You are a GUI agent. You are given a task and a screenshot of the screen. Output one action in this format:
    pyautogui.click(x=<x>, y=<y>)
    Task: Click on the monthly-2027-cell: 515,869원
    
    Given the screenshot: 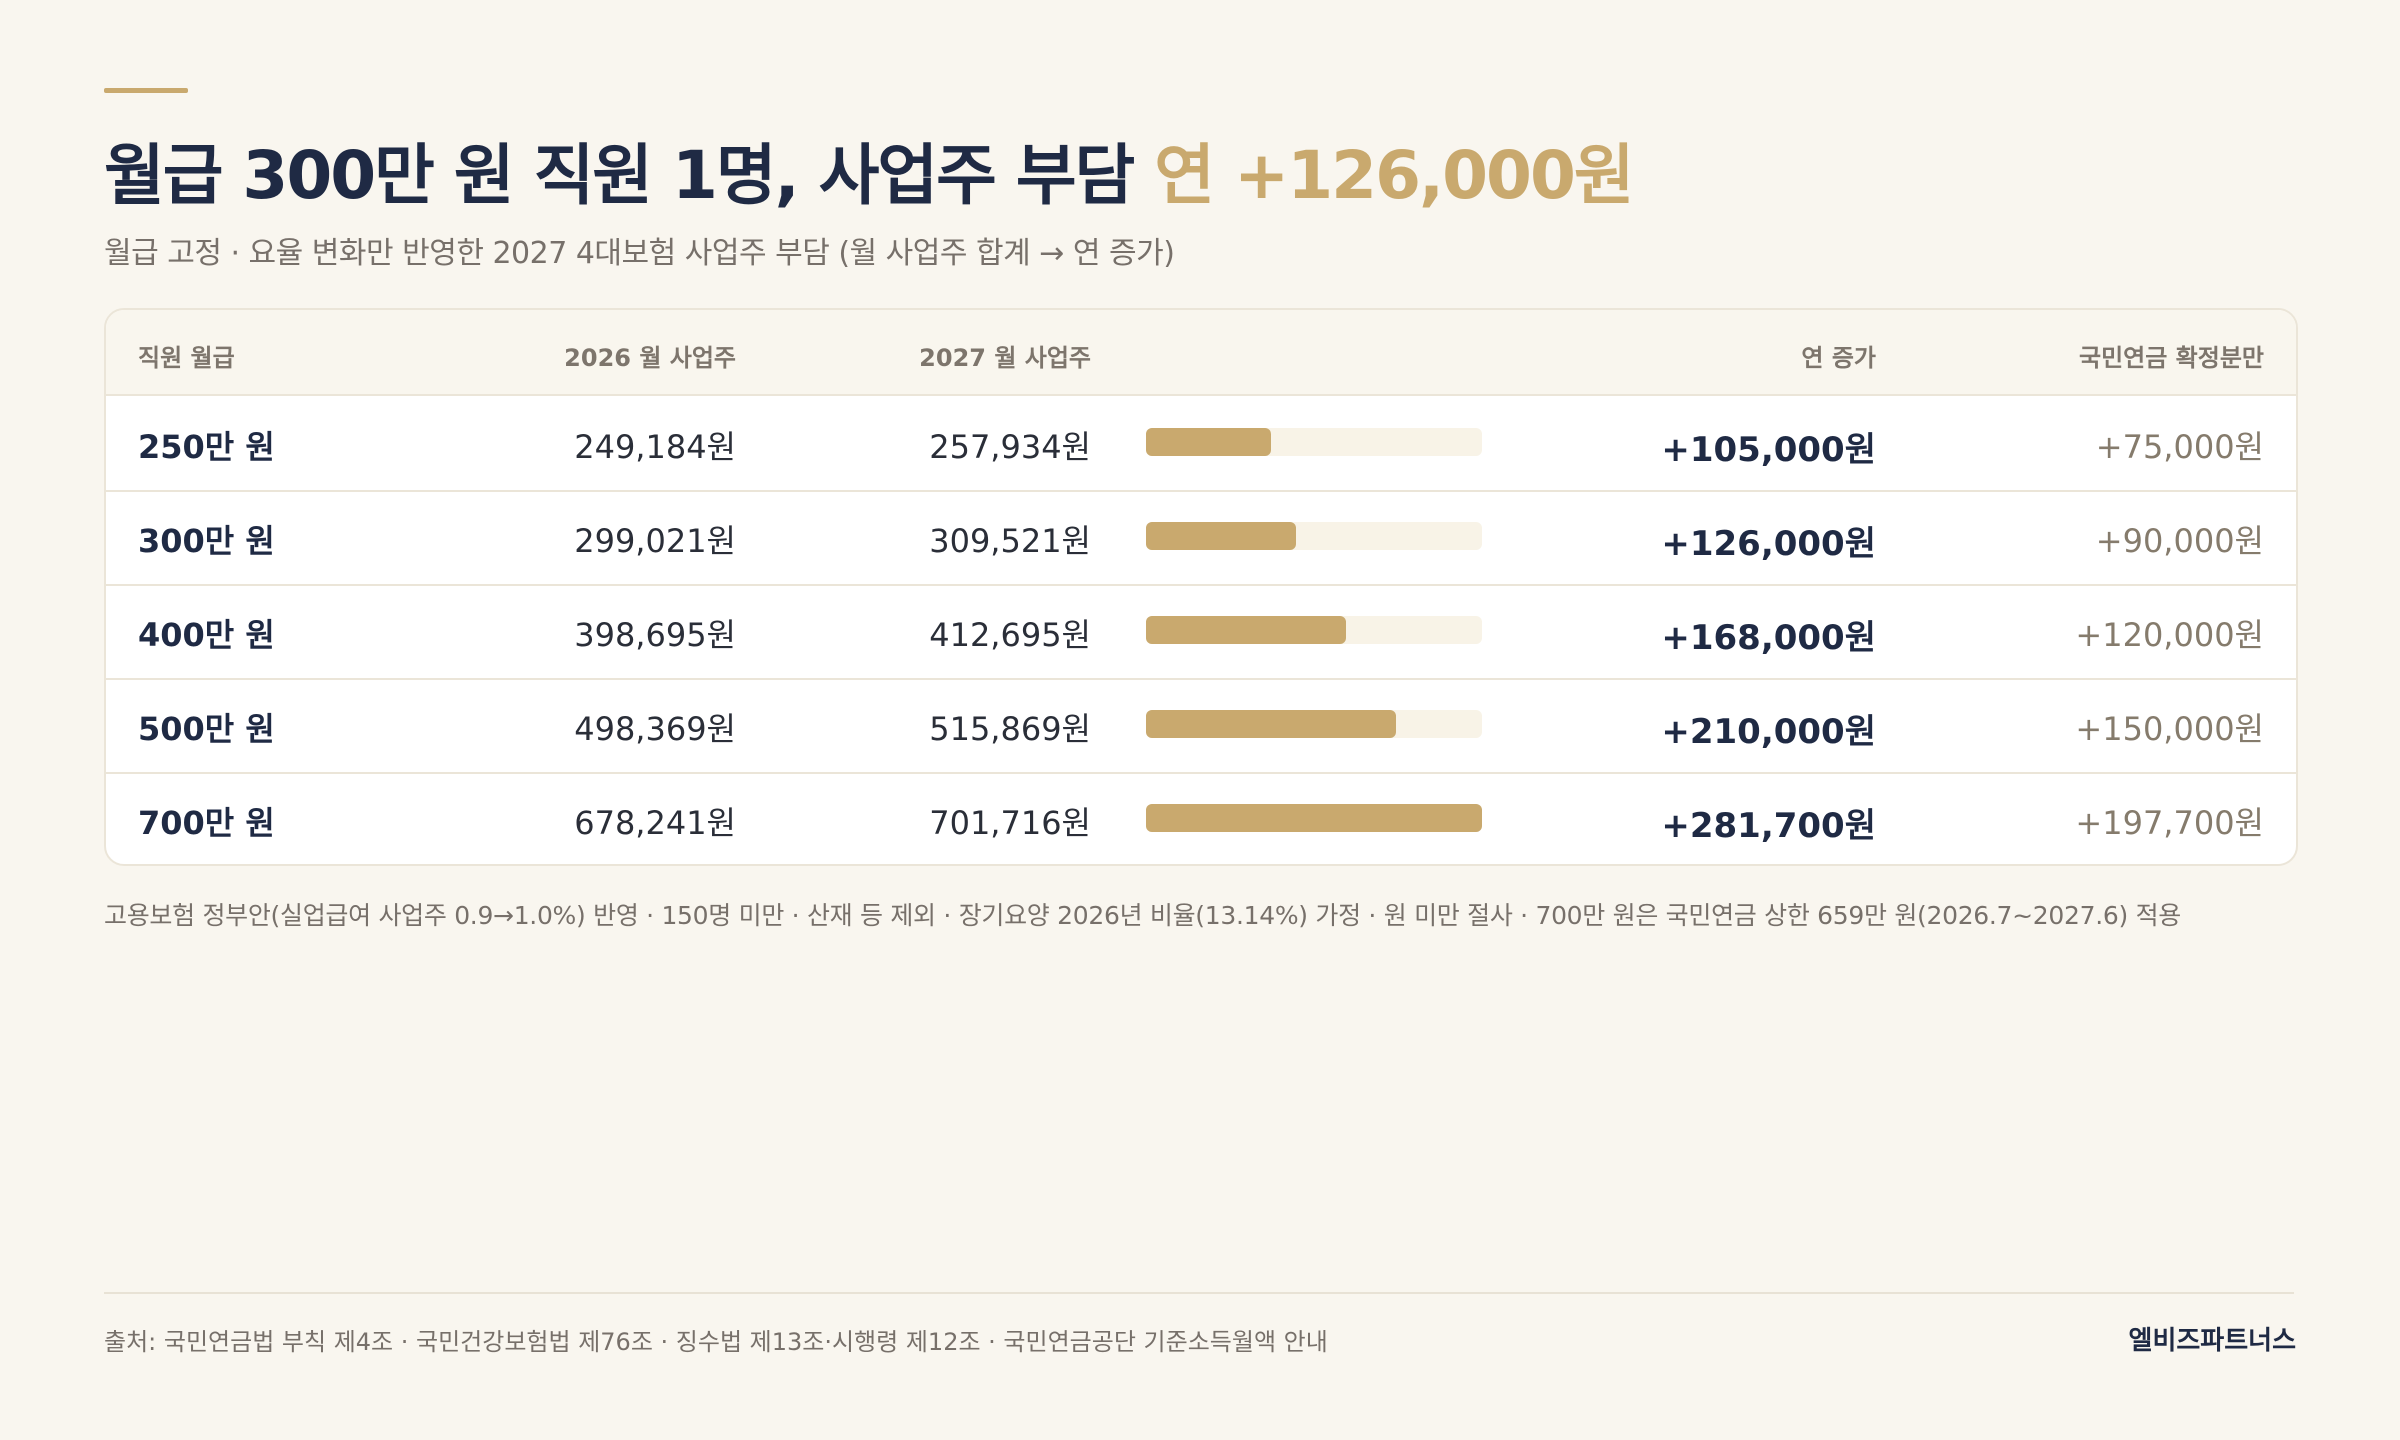 What is the action you would take?
    pyautogui.click(x=1010, y=729)
    